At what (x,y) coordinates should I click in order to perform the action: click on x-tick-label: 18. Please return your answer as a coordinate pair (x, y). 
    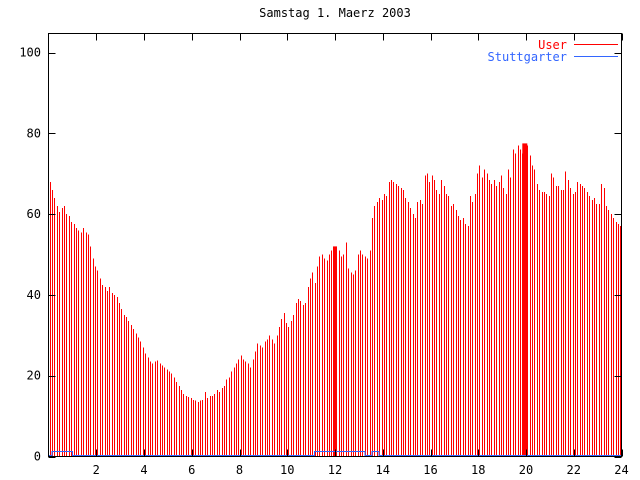
    Looking at the image, I should click on (478, 470).